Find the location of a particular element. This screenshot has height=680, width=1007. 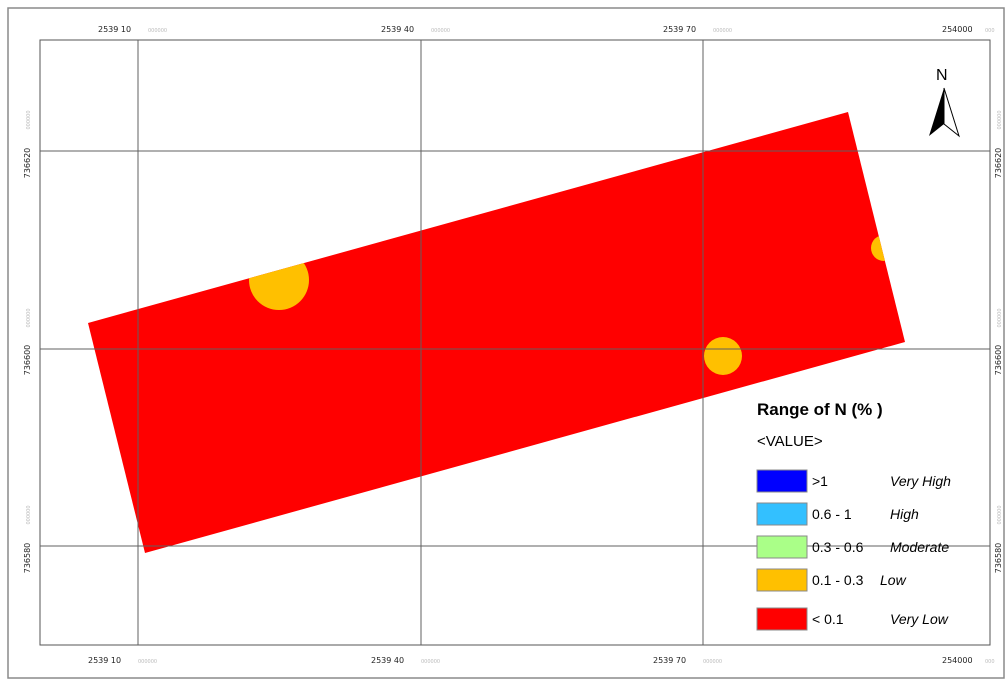

north-arrow-icon is located at coordinates (936, 112).